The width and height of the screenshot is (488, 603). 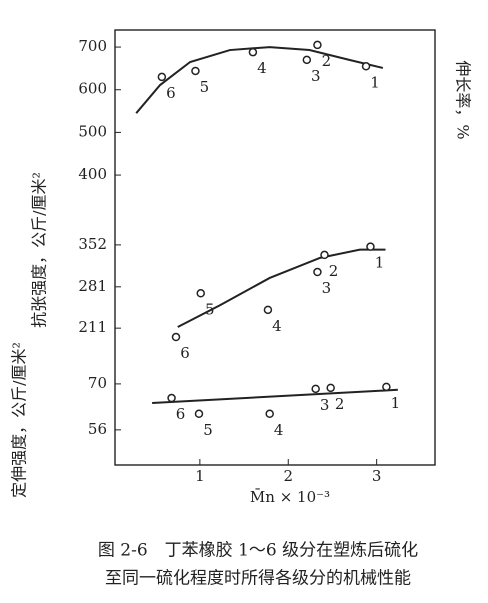 I want to click on y-tick-label: 400, so click(x=92, y=174).